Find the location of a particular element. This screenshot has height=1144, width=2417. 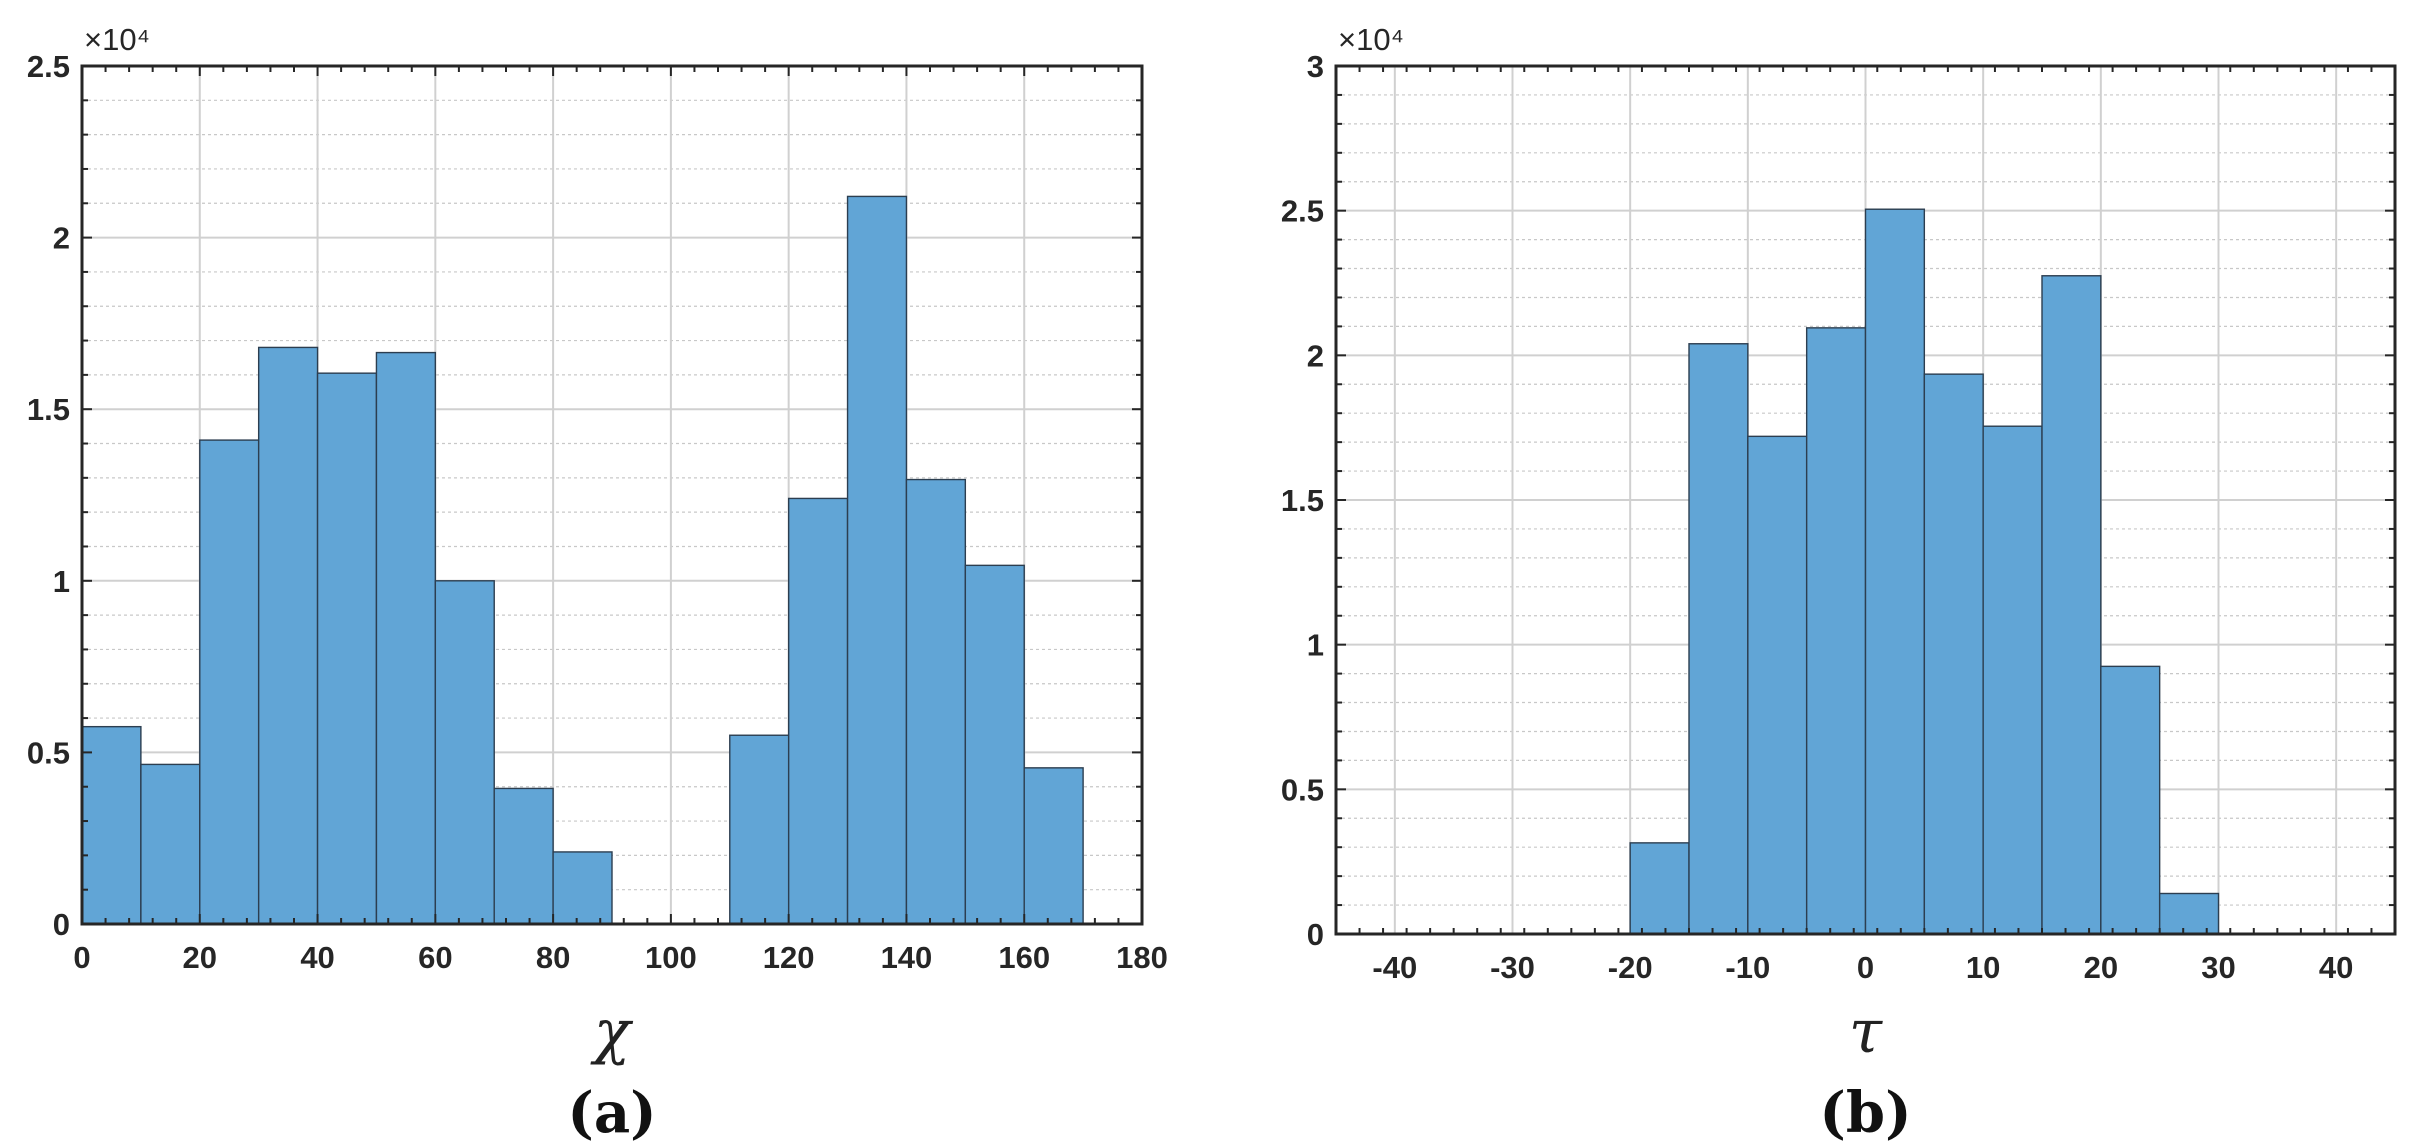

x-axis-label: χ is located at coordinates (612, 1032).